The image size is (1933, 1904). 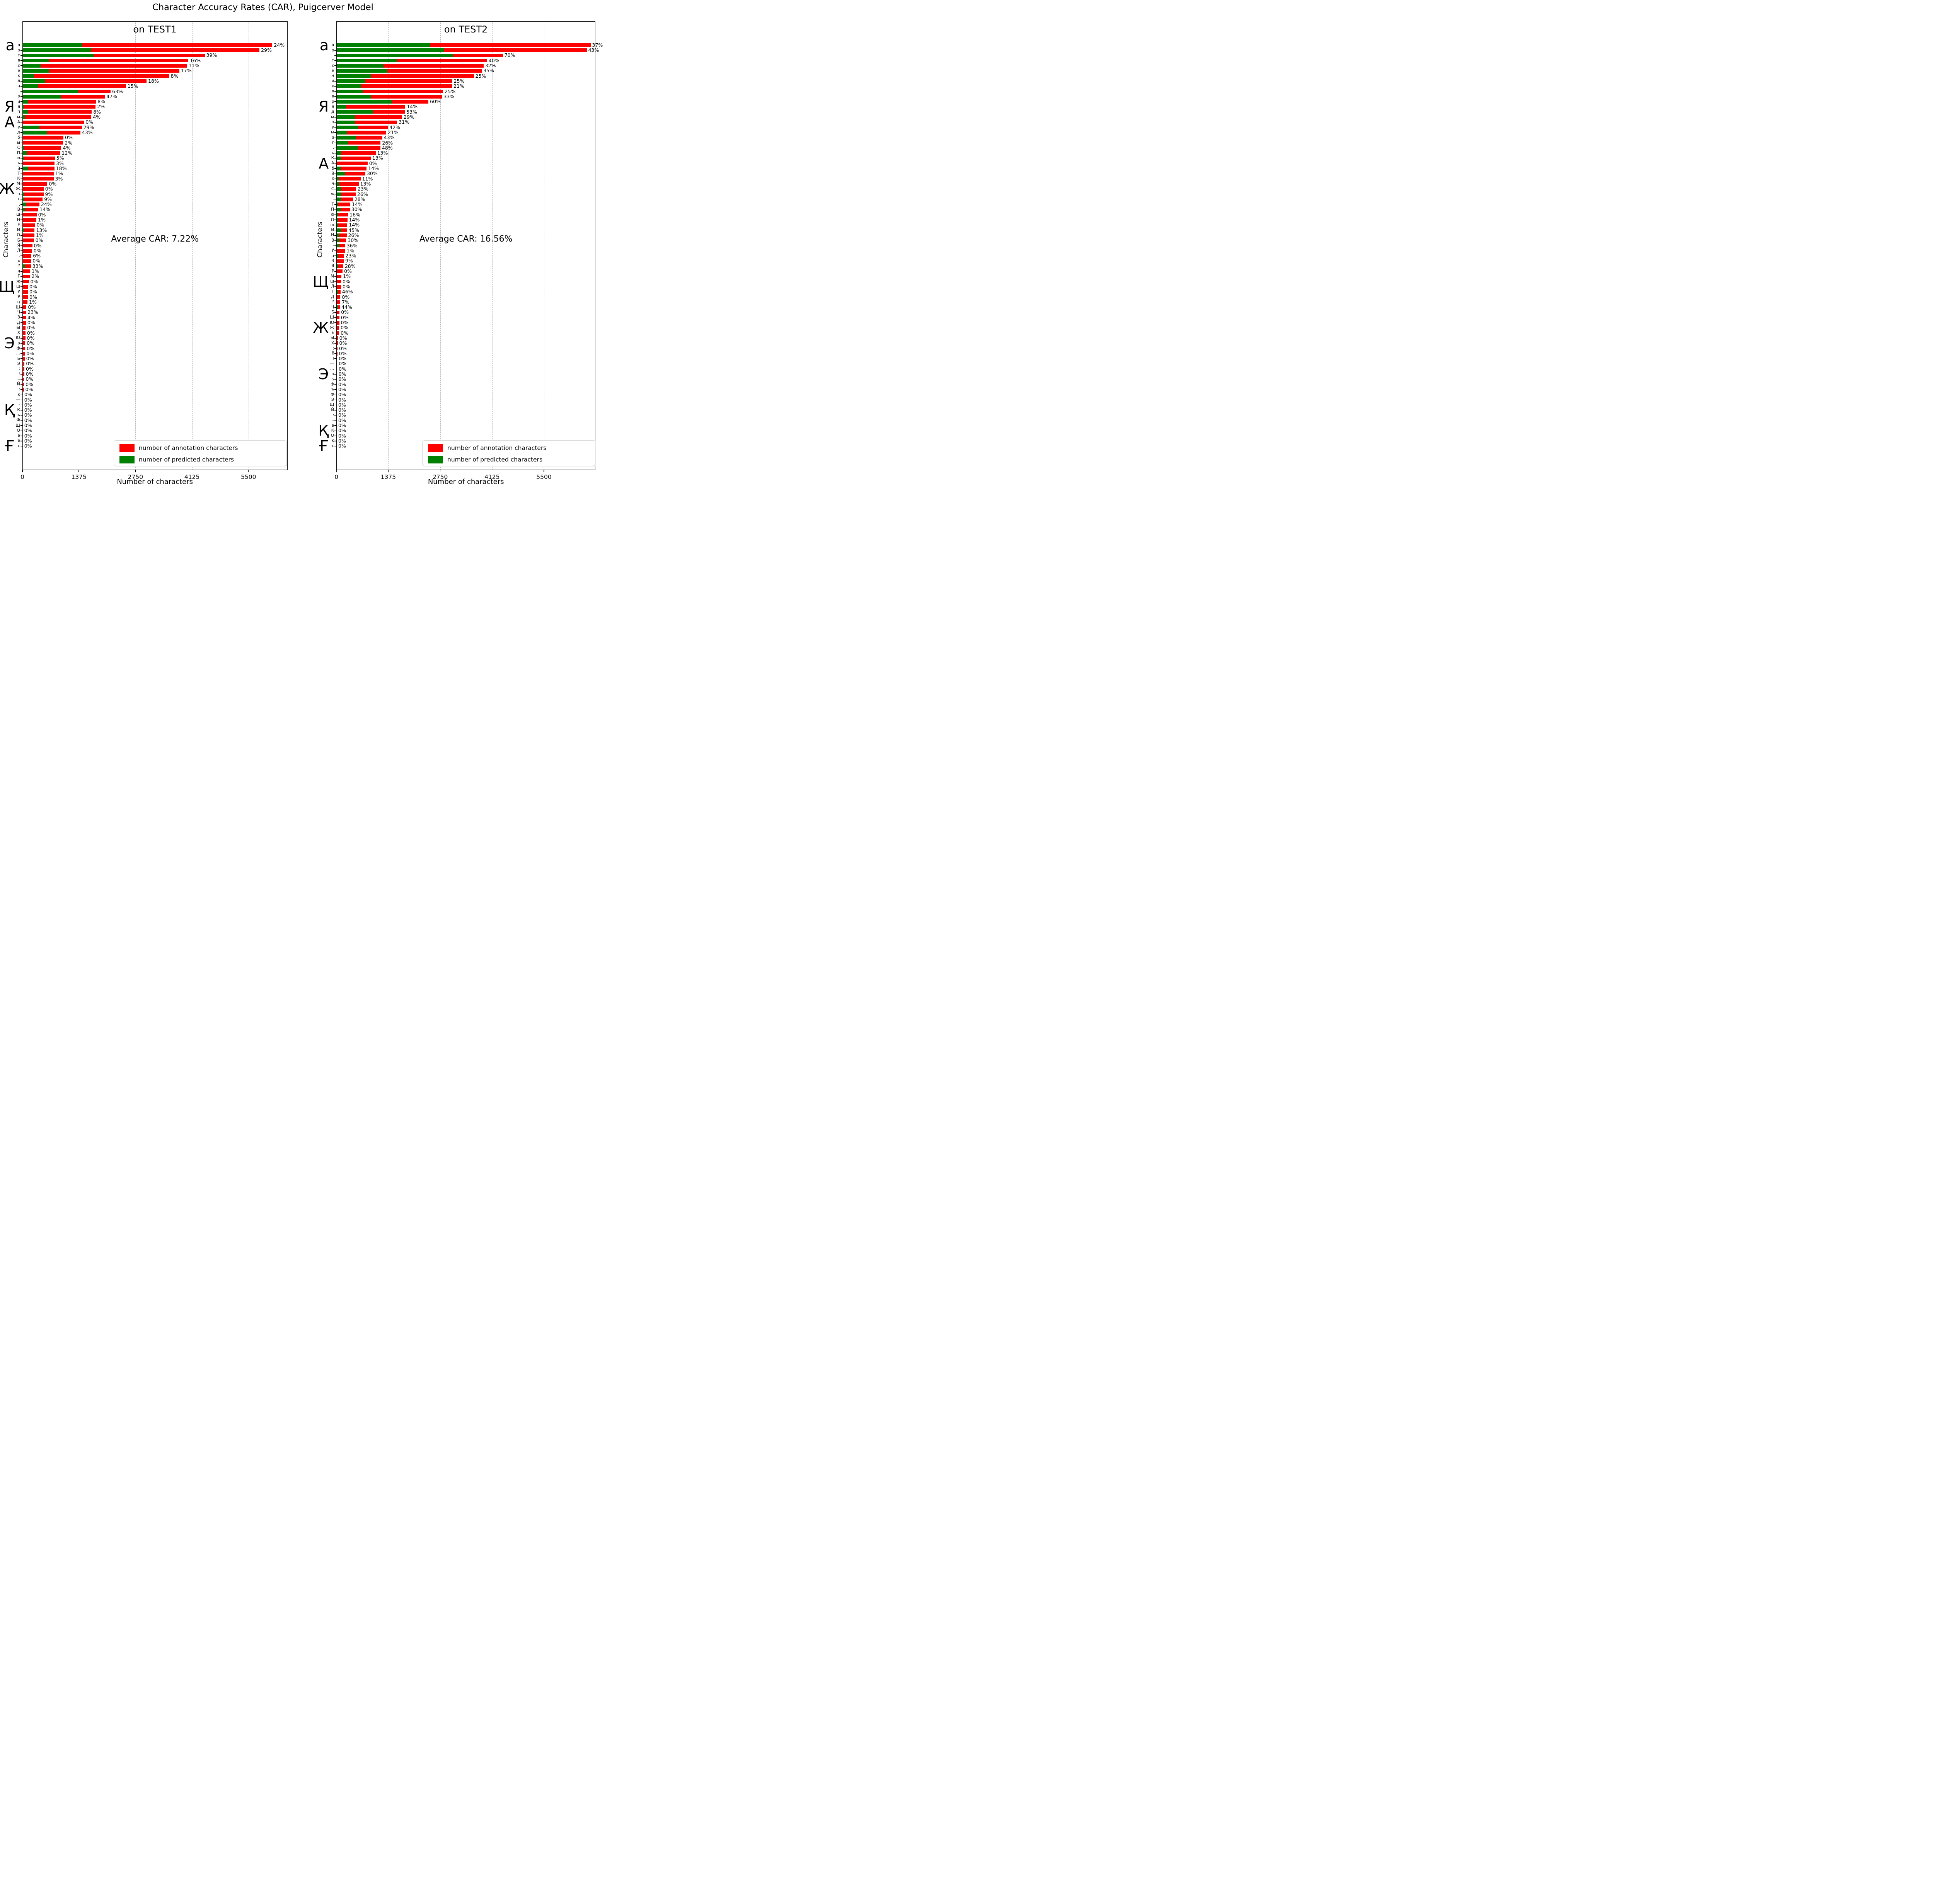 I want to click on char-label: П, so click(x=18, y=152).